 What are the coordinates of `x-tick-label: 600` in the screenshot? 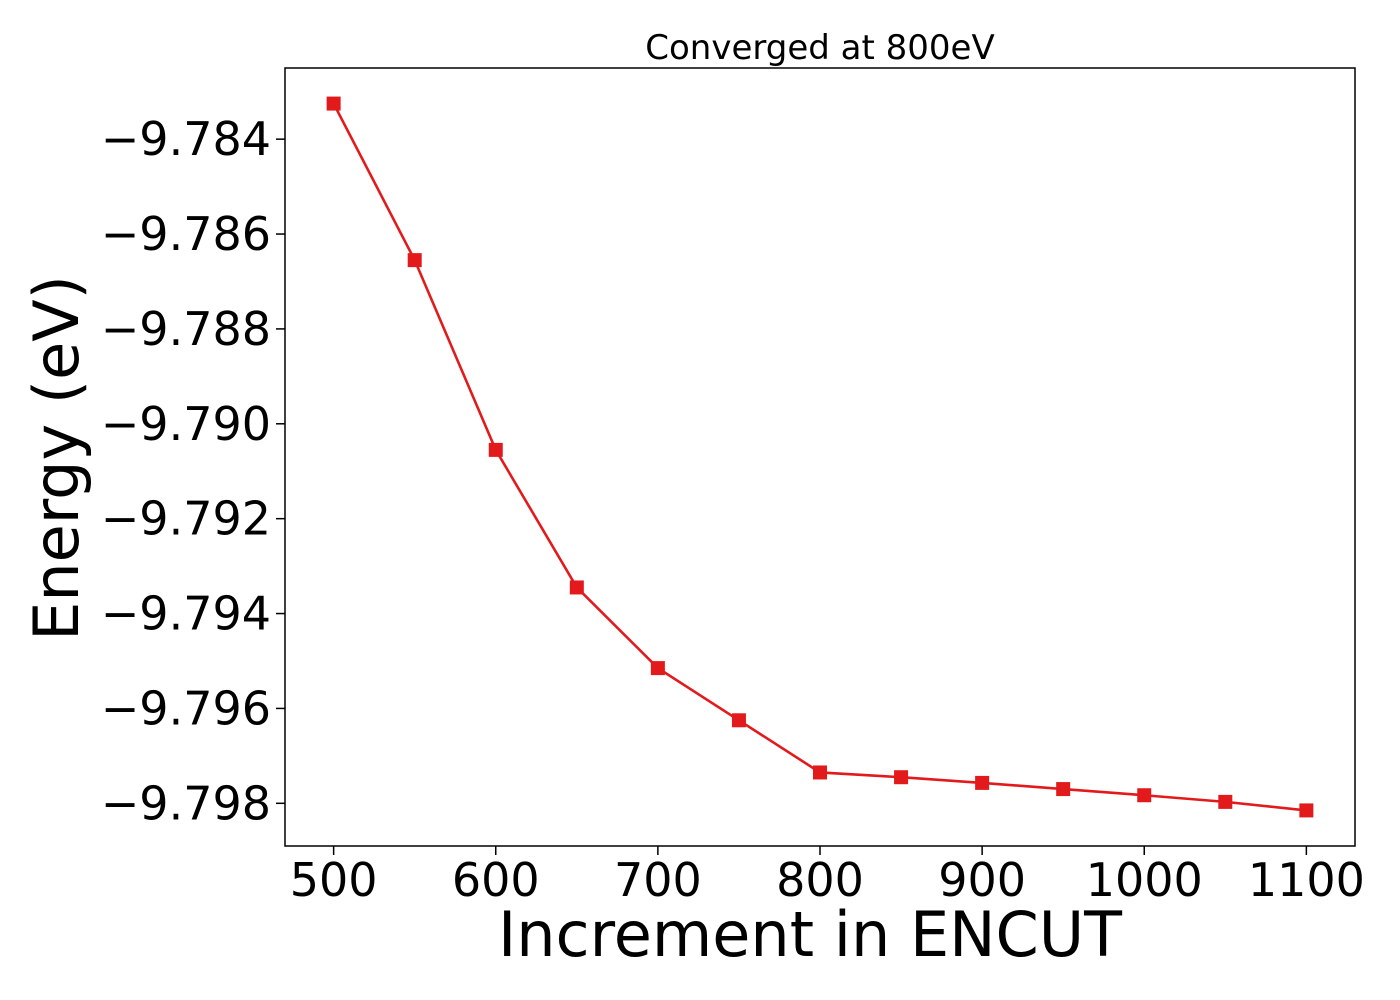 It's located at (496, 880).